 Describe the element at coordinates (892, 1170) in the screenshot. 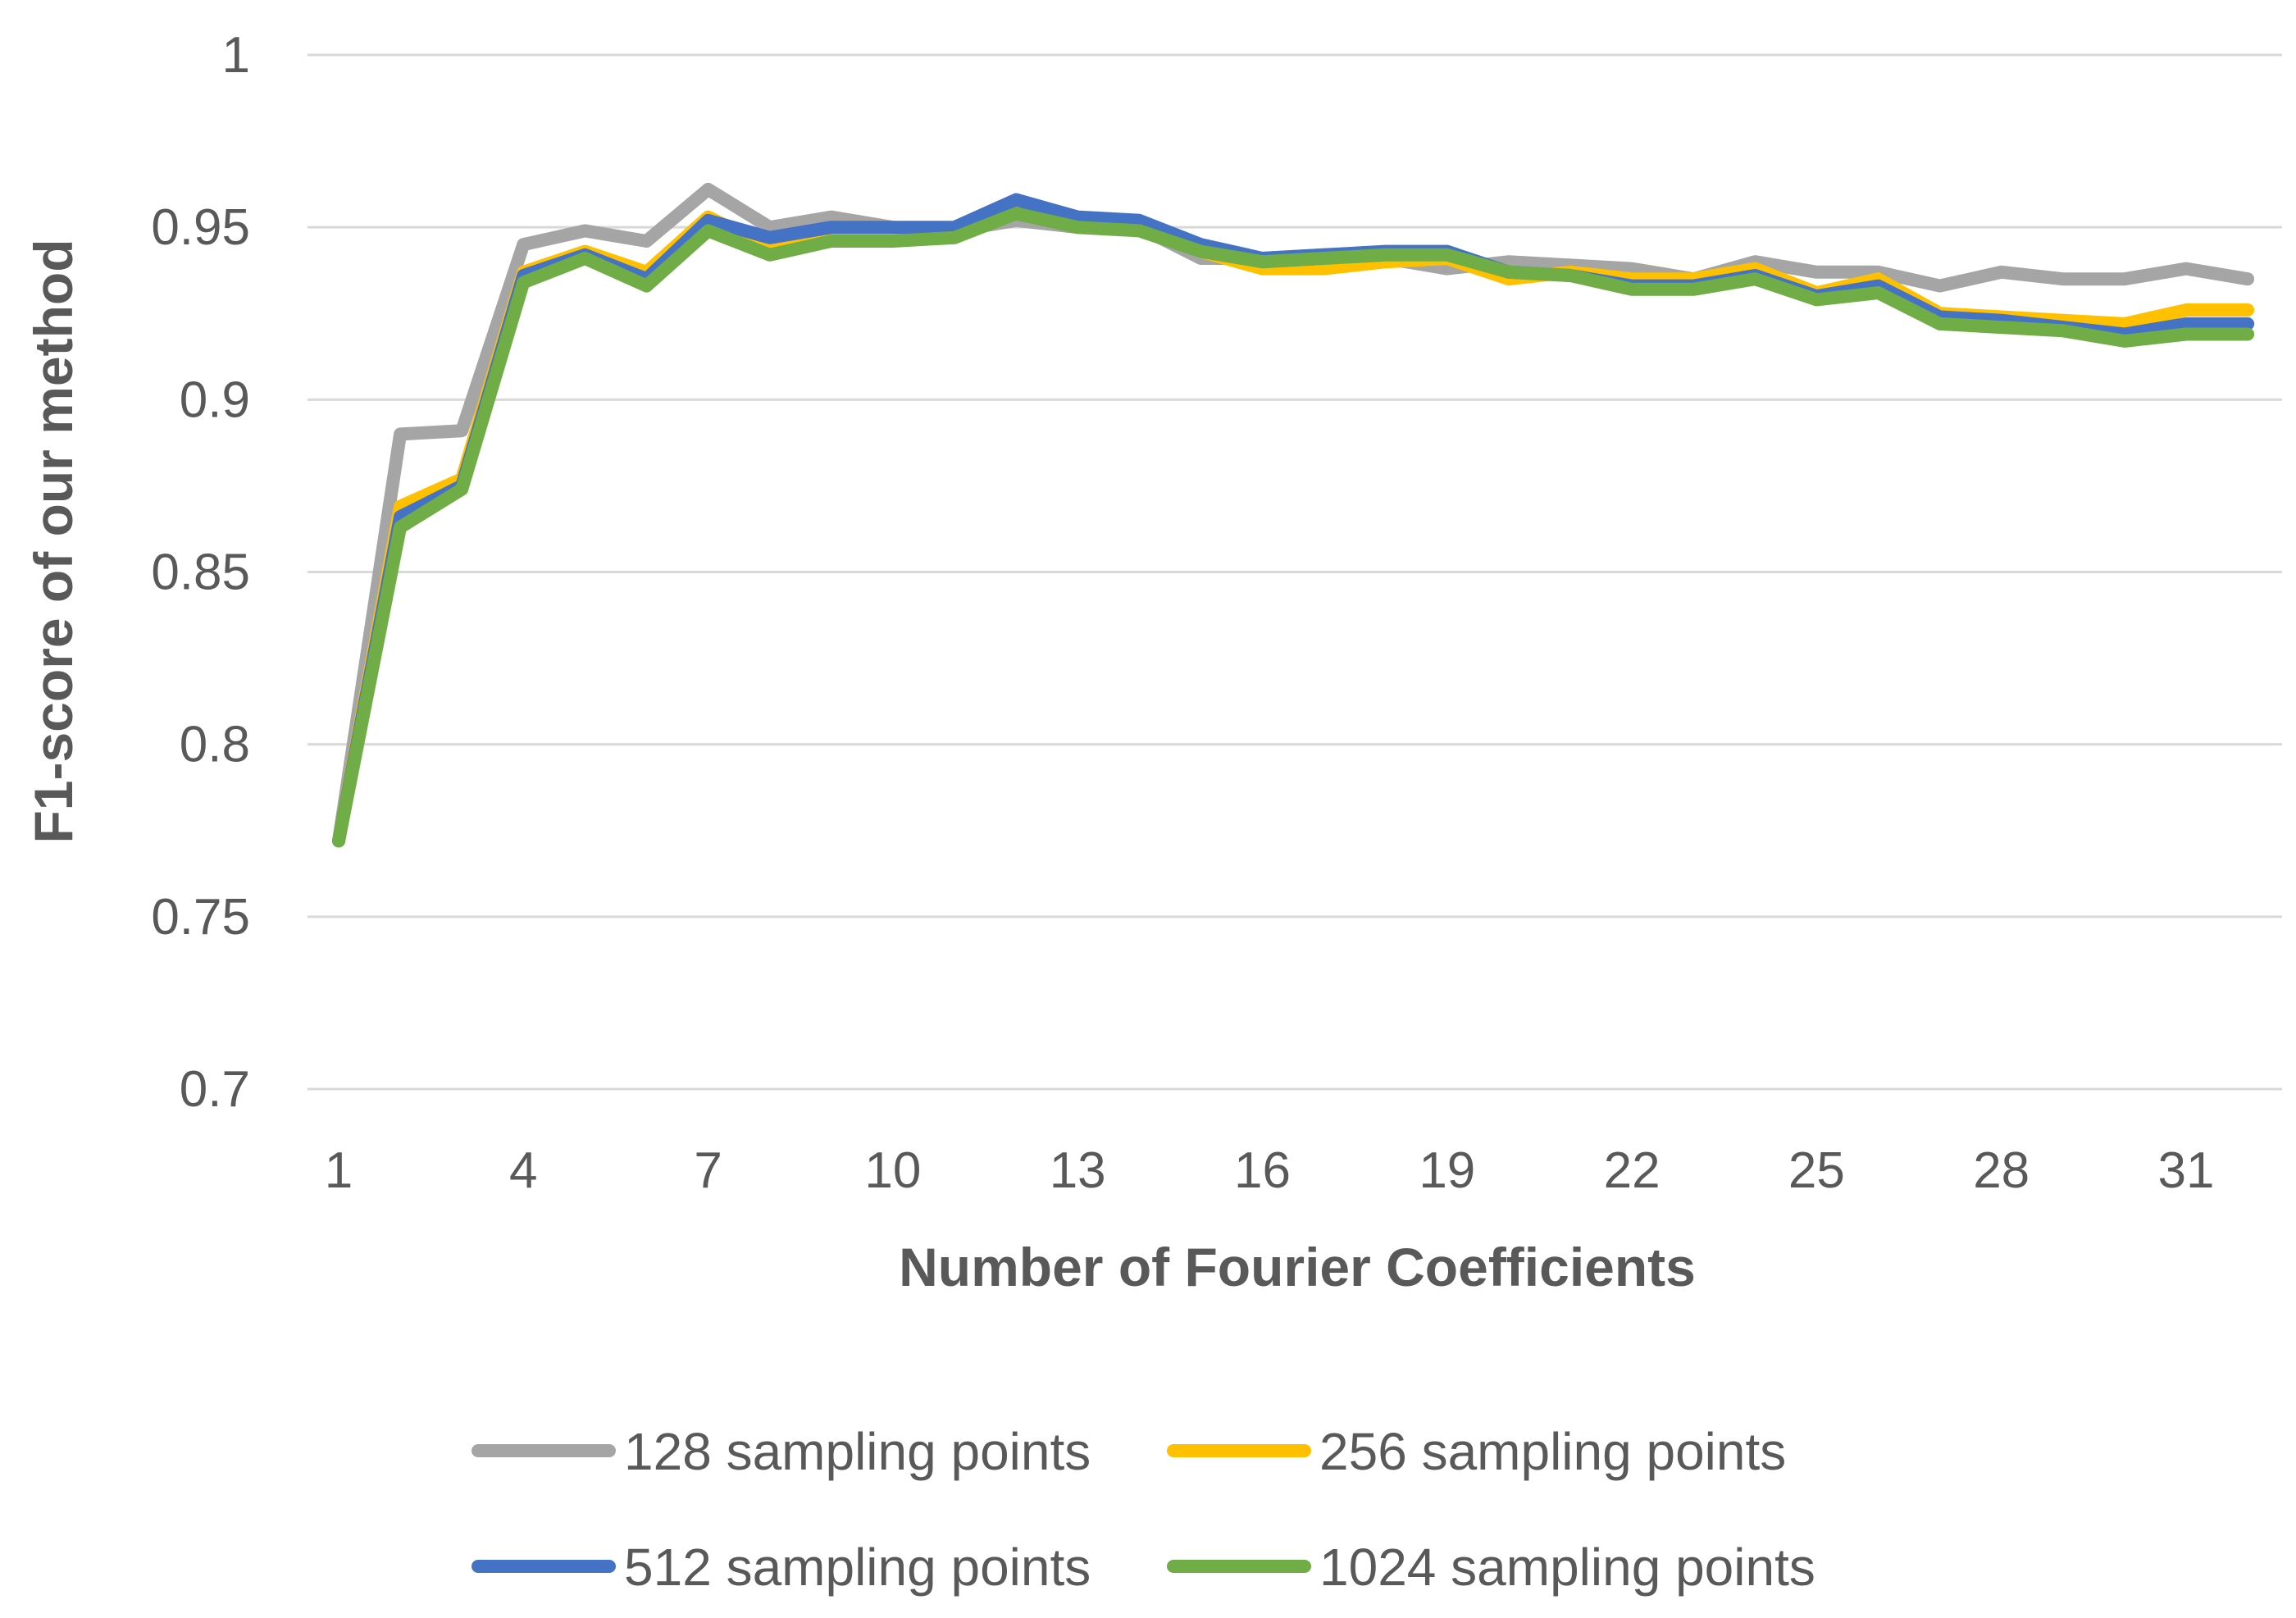

I see `x-tick-label: 10` at that location.